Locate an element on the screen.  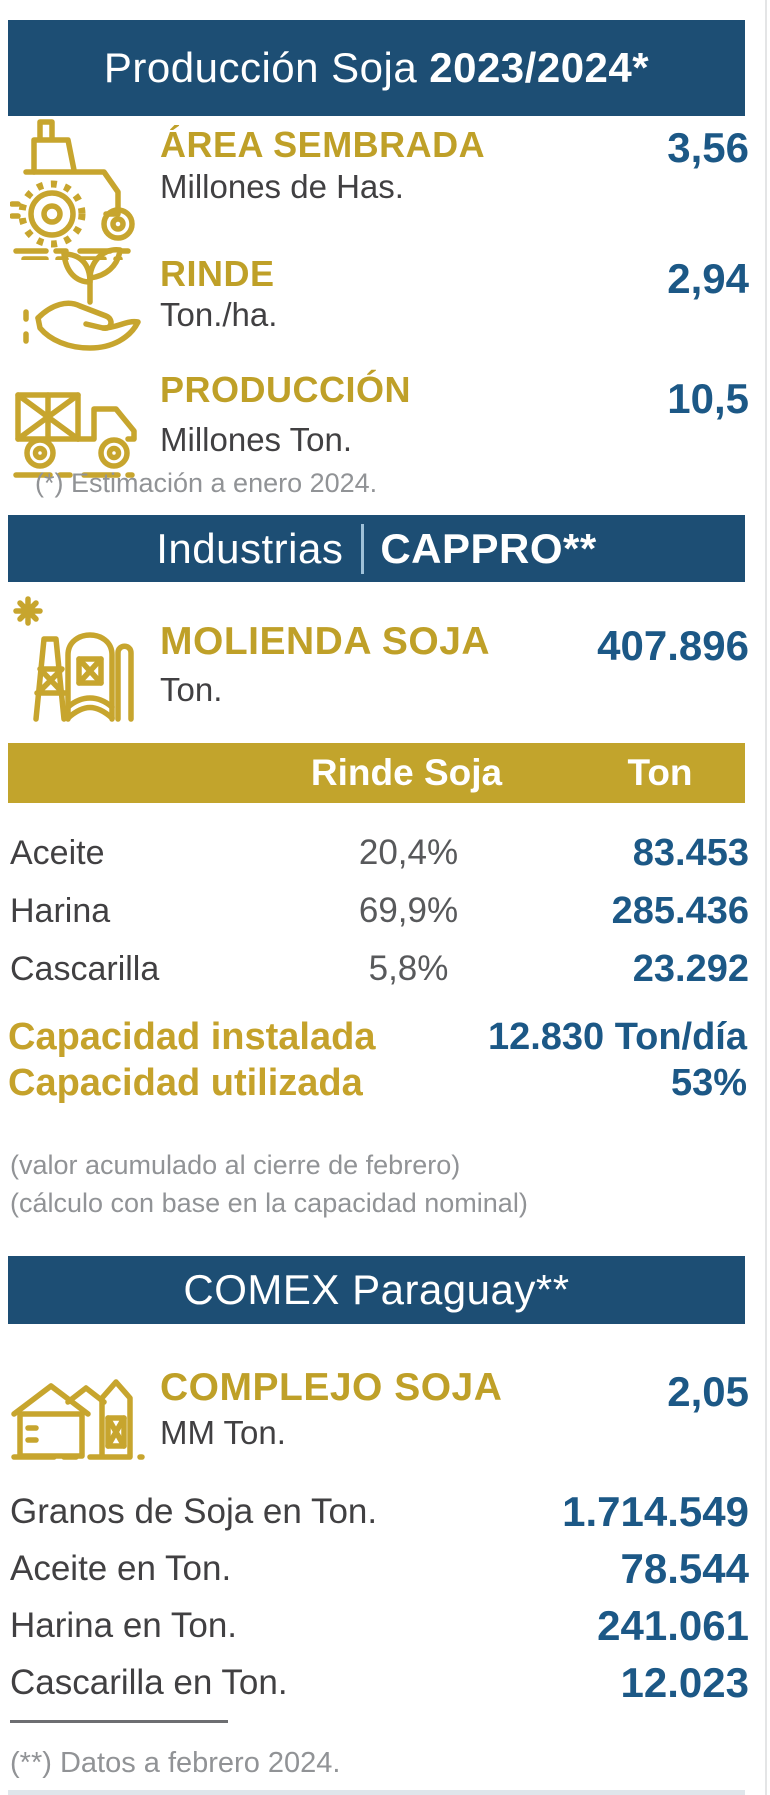
complejo-soja-label: COMPLEJO SOJA is located at coordinates (331, 1387).